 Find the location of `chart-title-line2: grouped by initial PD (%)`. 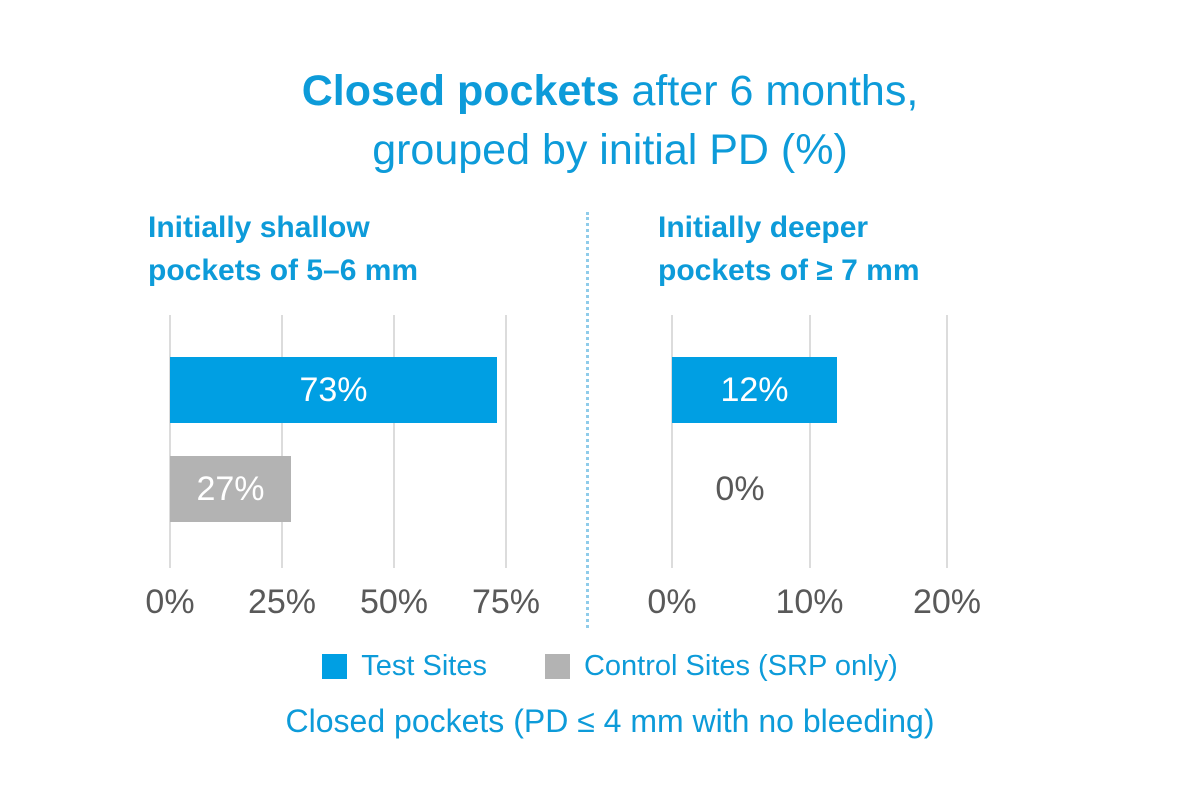

chart-title-line2: grouped by initial PD (%) is located at coordinates (610, 150).